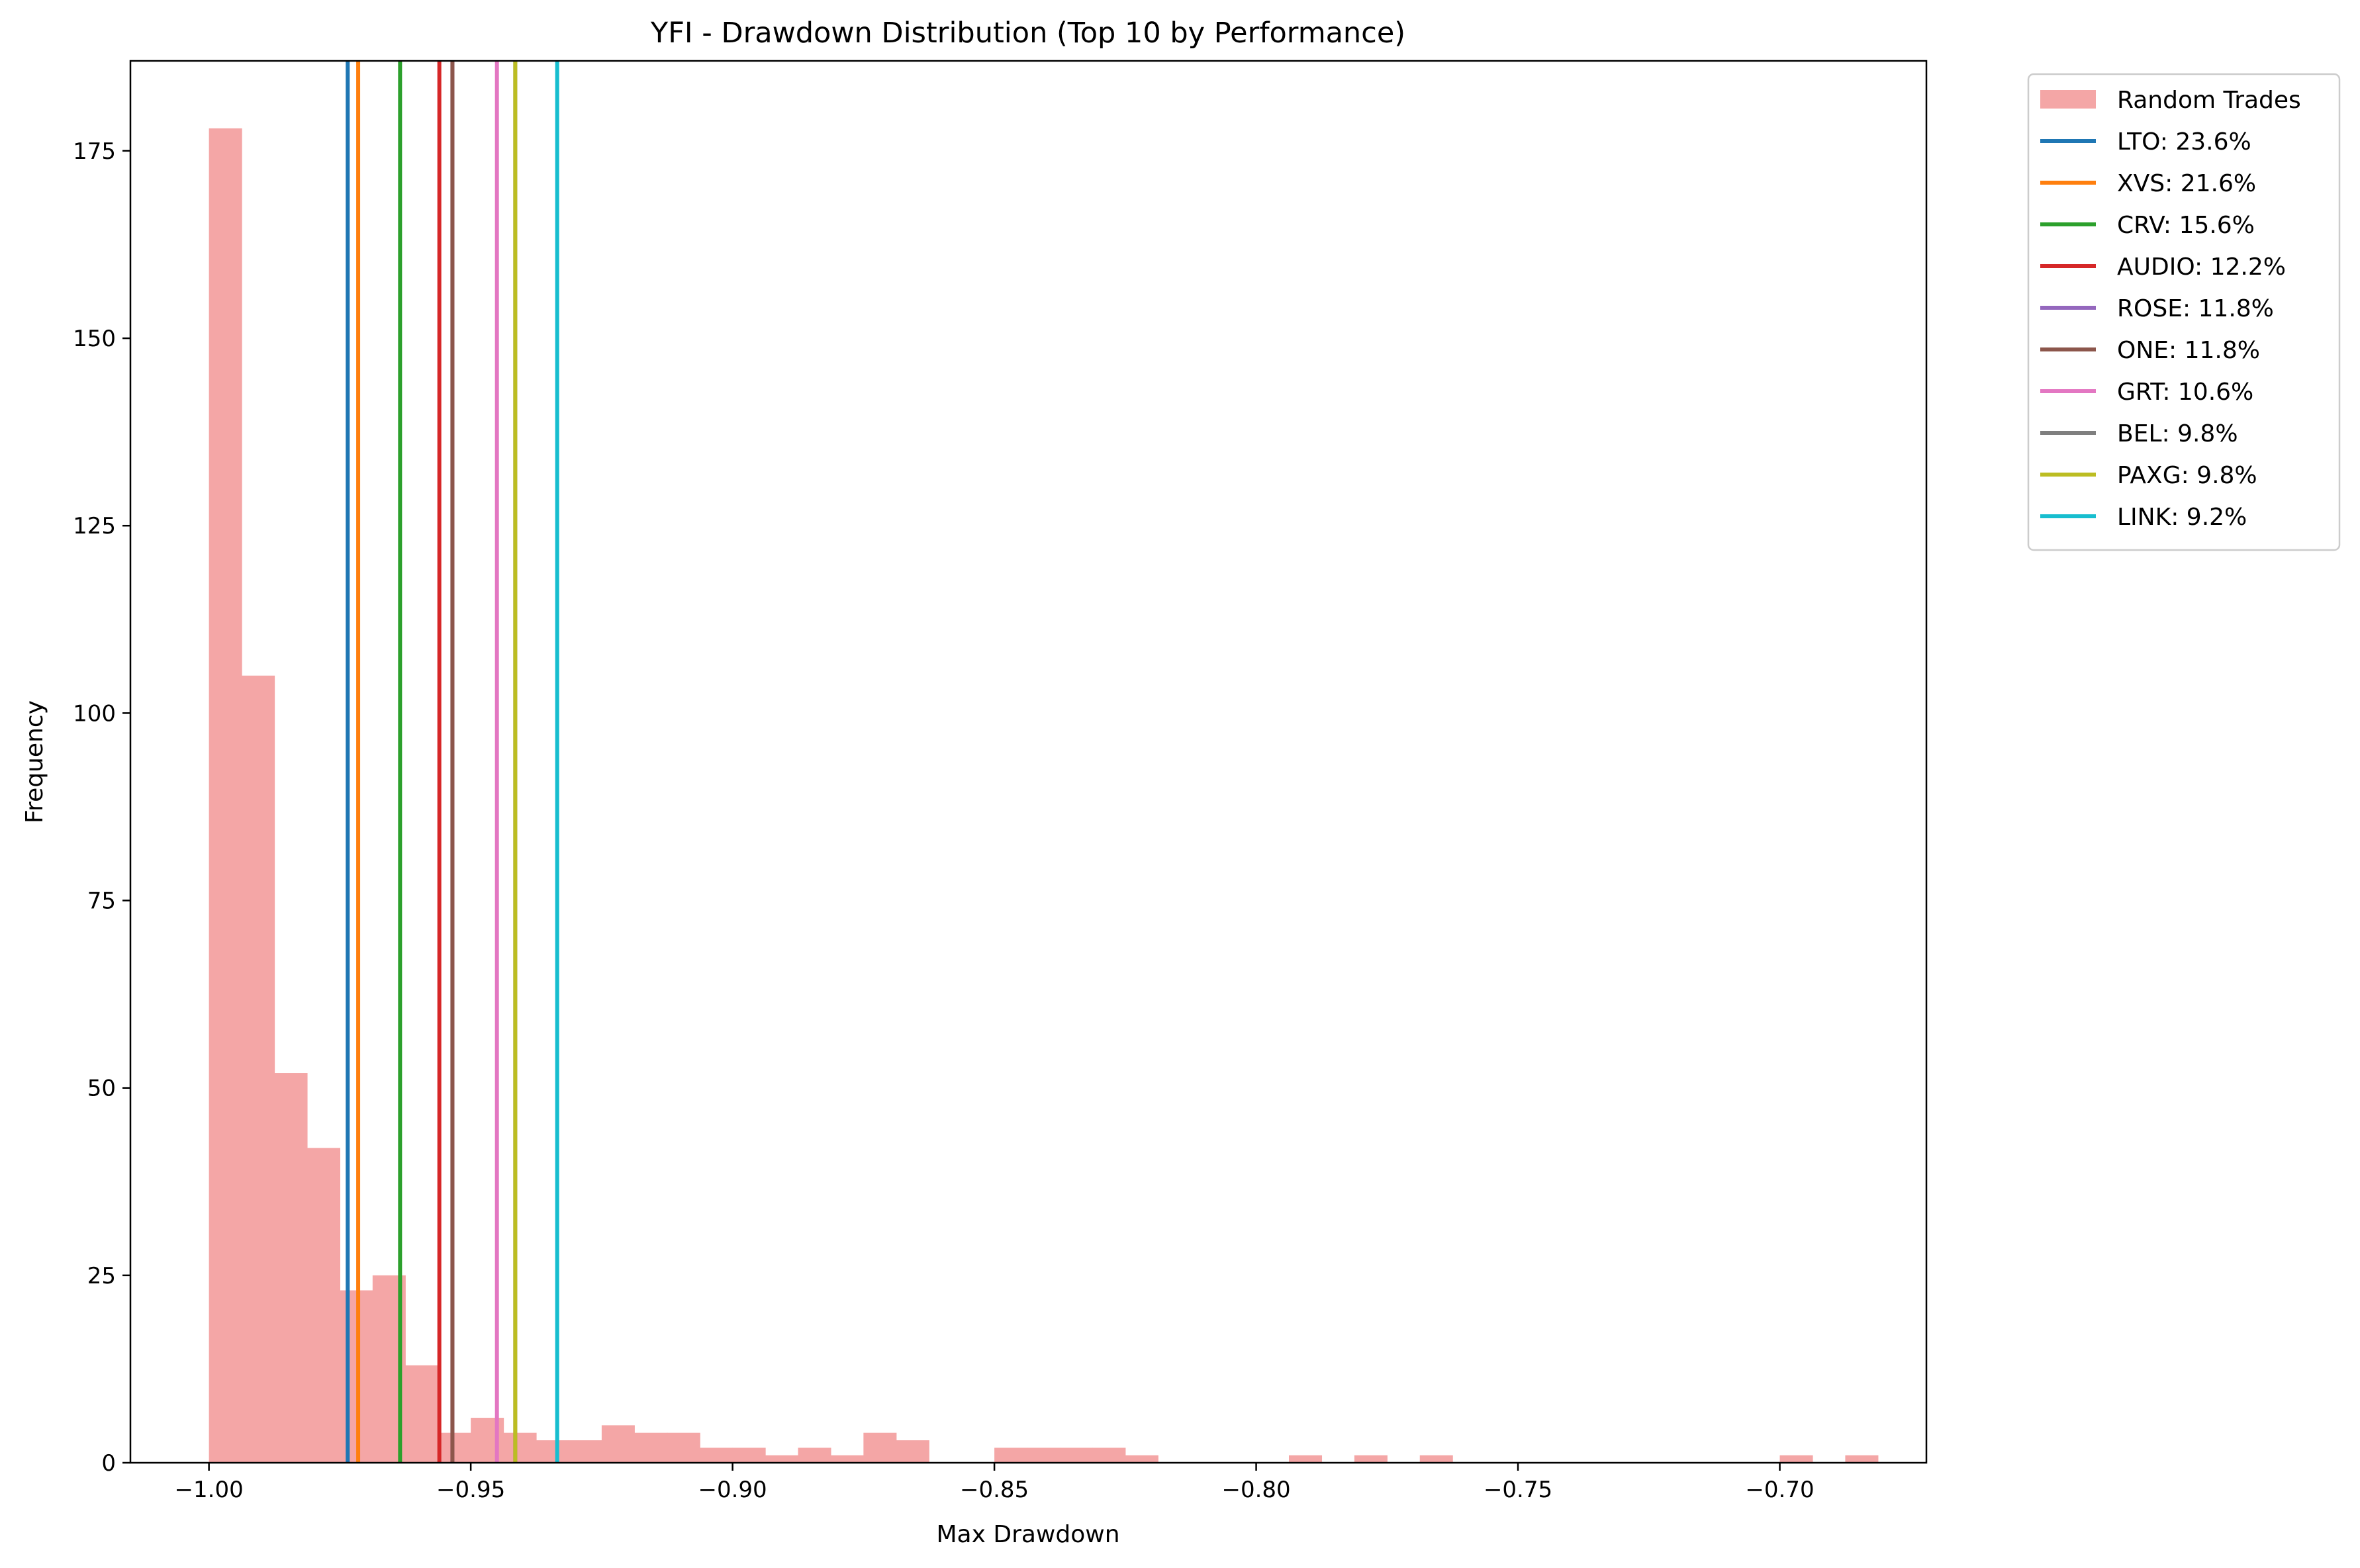  What do you see at coordinates (109, 1463) in the screenshot?
I see `y-tick-label: 0` at bounding box center [109, 1463].